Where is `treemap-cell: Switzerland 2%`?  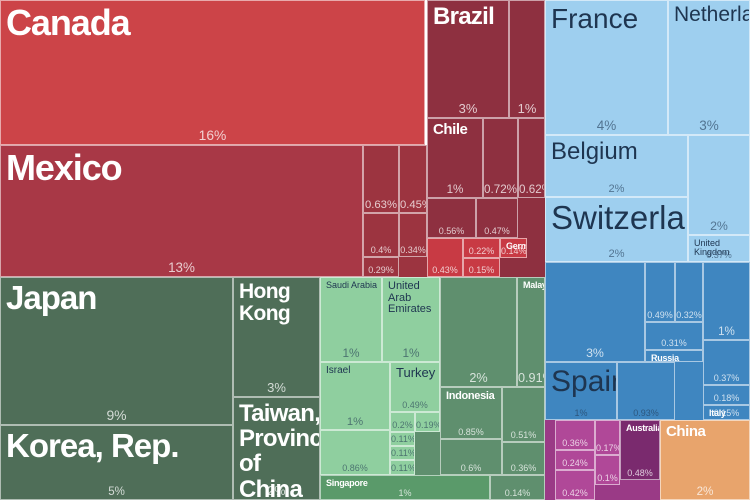 treemap-cell: Switzerland 2% is located at coordinates (616, 229).